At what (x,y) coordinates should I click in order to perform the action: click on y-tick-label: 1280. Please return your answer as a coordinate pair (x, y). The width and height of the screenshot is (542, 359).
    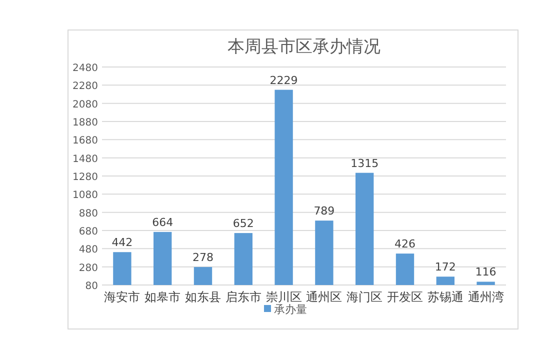
    Looking at the image, I should click on (85, 177).